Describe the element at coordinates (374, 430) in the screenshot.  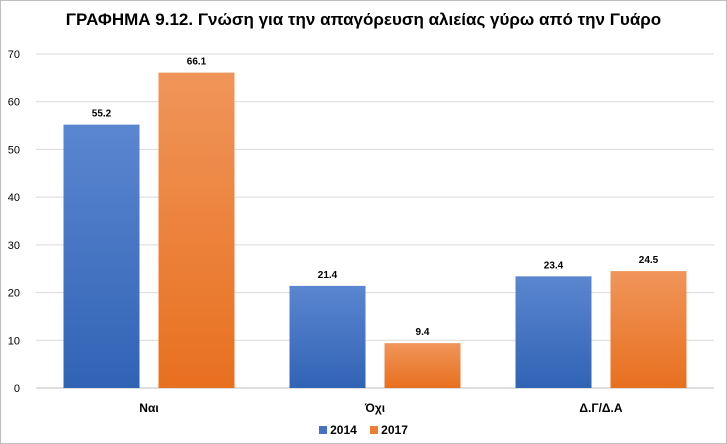
I see `legend-swatch-2017` at that location.